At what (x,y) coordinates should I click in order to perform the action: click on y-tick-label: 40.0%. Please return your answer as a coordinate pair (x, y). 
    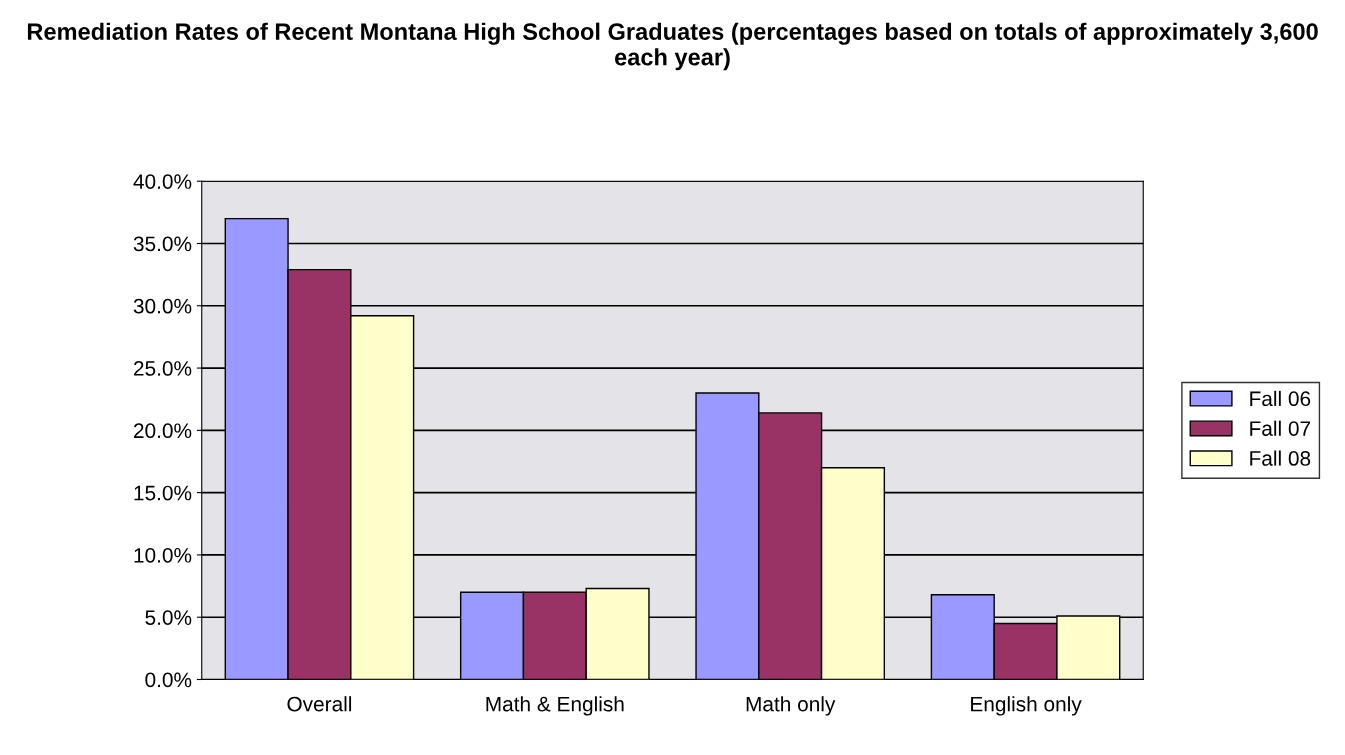
    Looking at the image, I should click on (162, 181).